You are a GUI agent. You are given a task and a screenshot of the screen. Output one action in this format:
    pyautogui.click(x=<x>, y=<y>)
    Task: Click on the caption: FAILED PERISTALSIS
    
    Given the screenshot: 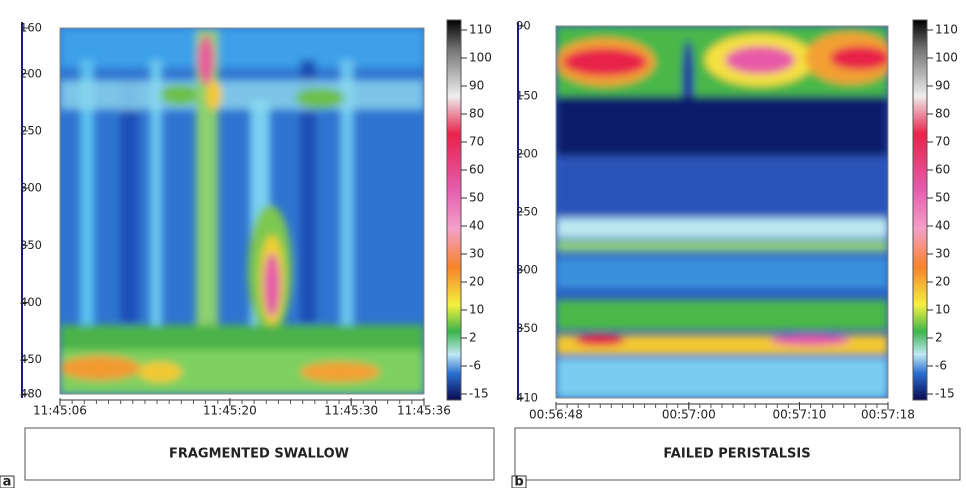 What is the action you would take?
    pyautogui.click(x=736, y=454)
    